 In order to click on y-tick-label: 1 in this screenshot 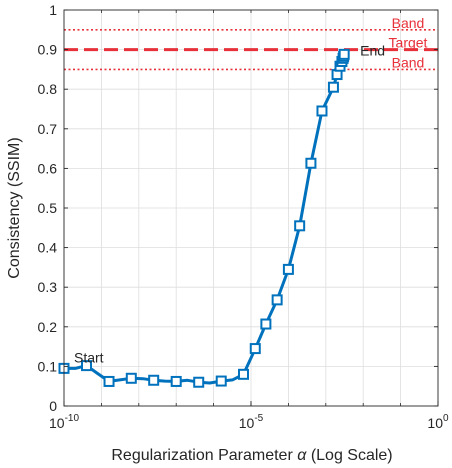, I will do `click(53, 10)`.